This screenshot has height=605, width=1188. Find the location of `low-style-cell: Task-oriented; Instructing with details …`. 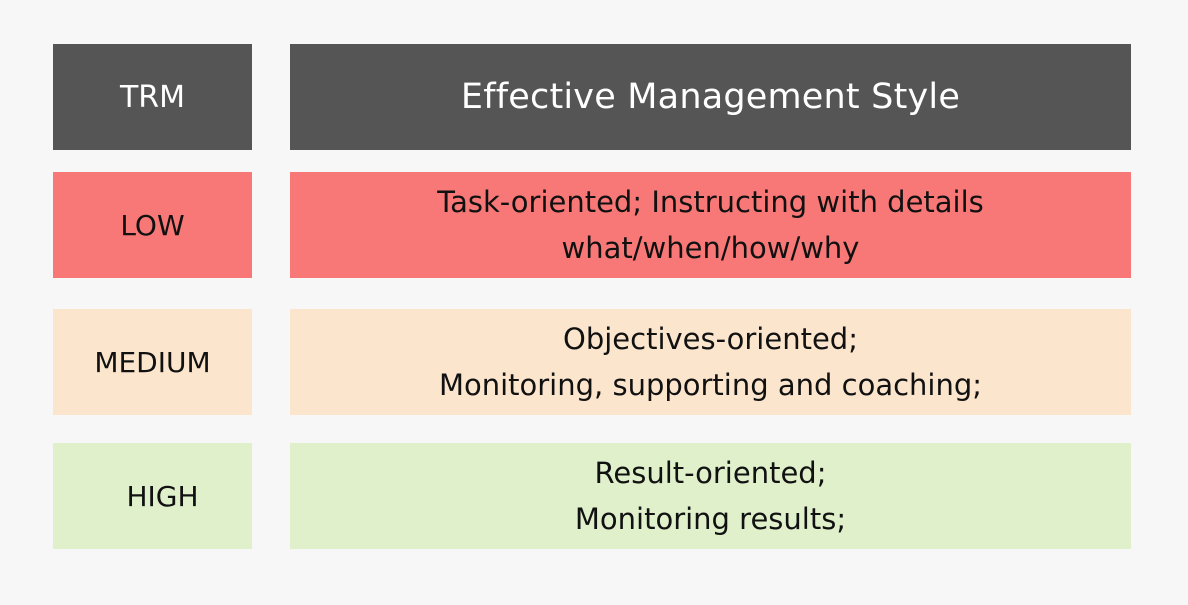

low-style-cell: Task-oriented; Instructing with details … is located at coordinates (710, 225).